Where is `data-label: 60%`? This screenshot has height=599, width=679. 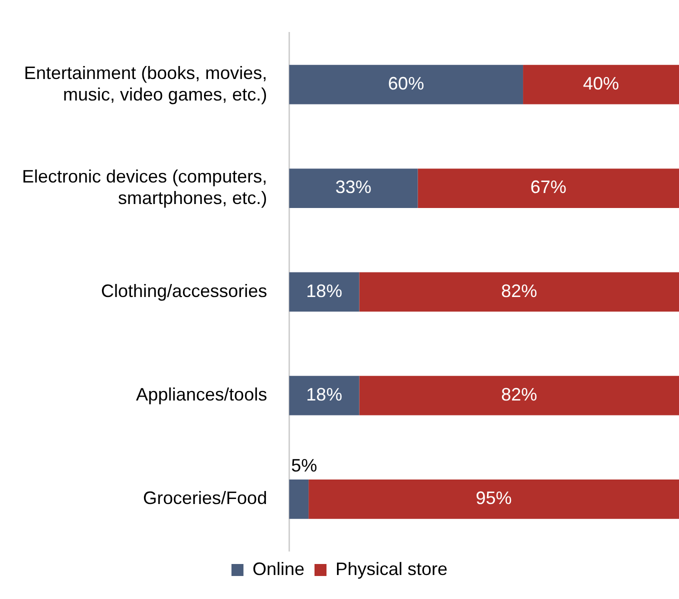
data-label: 60% is located at coordinates (406, 84).